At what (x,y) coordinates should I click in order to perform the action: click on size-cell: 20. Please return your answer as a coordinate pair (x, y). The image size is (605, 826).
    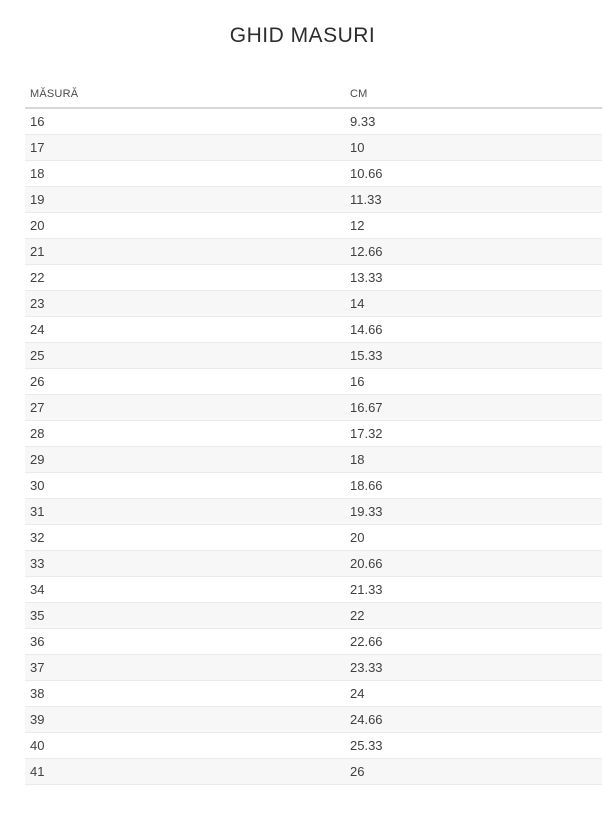
    Looking at the image, I should click on (185, 225).